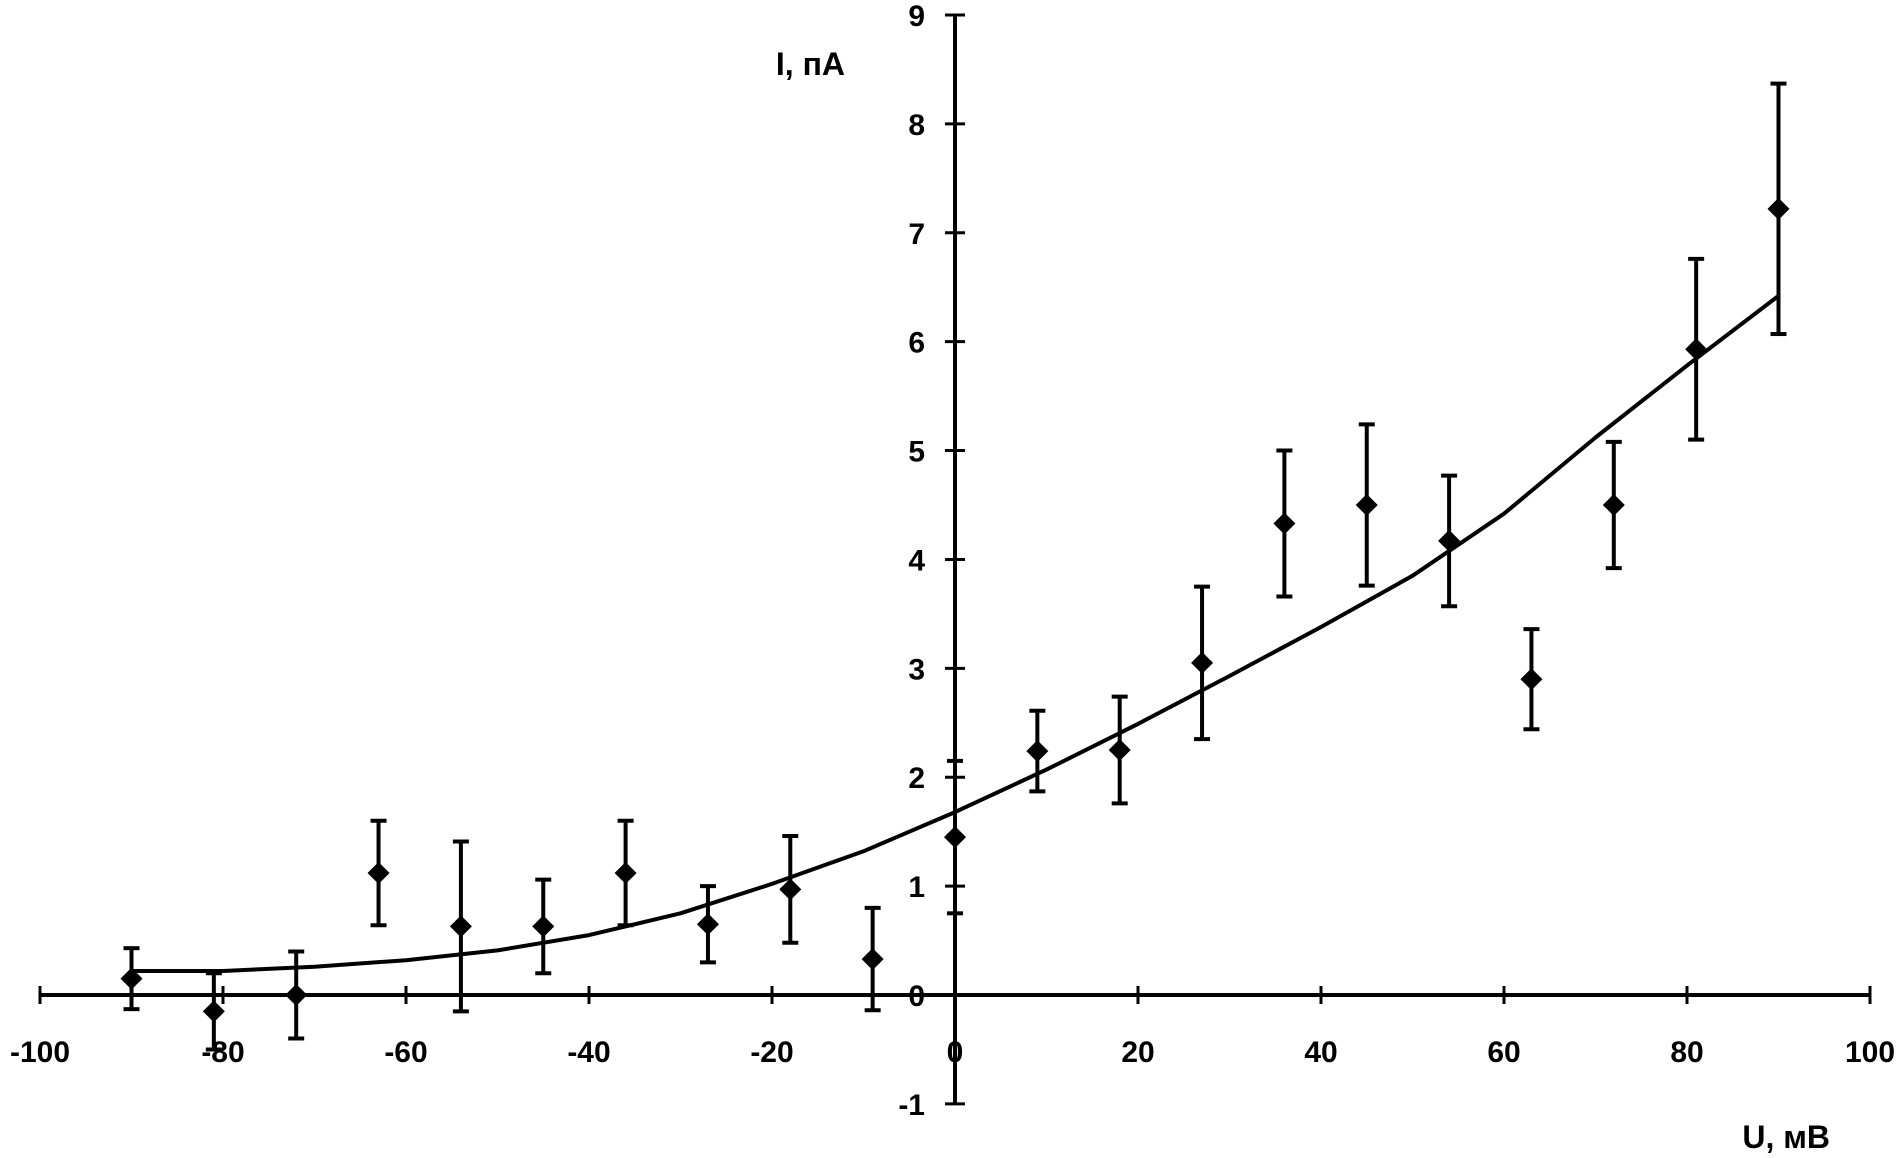 This screenshot has height=1158, width=1901. Describe the element at coordinates (916, 125) in the screenshot. I see `y-tick-label: 8` at that location.